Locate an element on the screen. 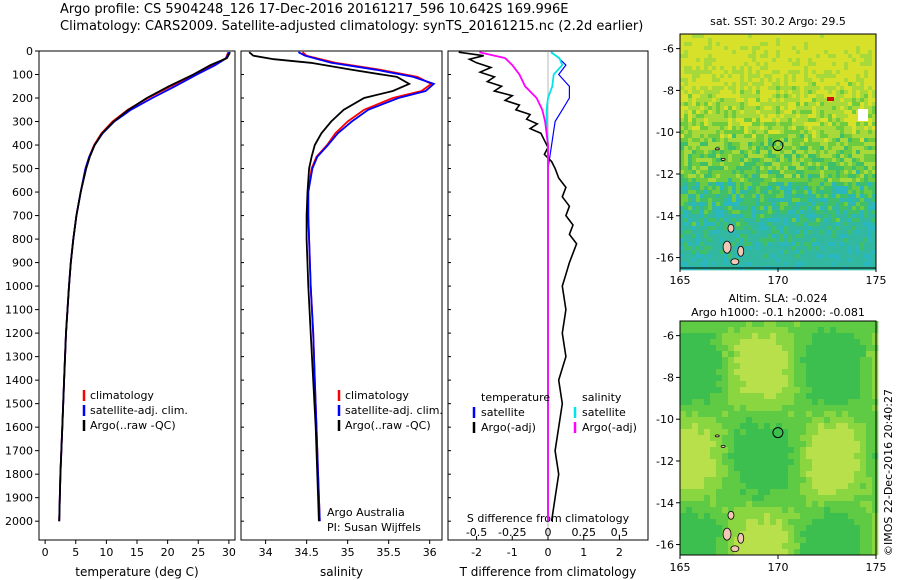 Image resolution: width=900 pixels, height=580 pixels. legend-label: Argo(-adj) is located at coordinates (508, 427).